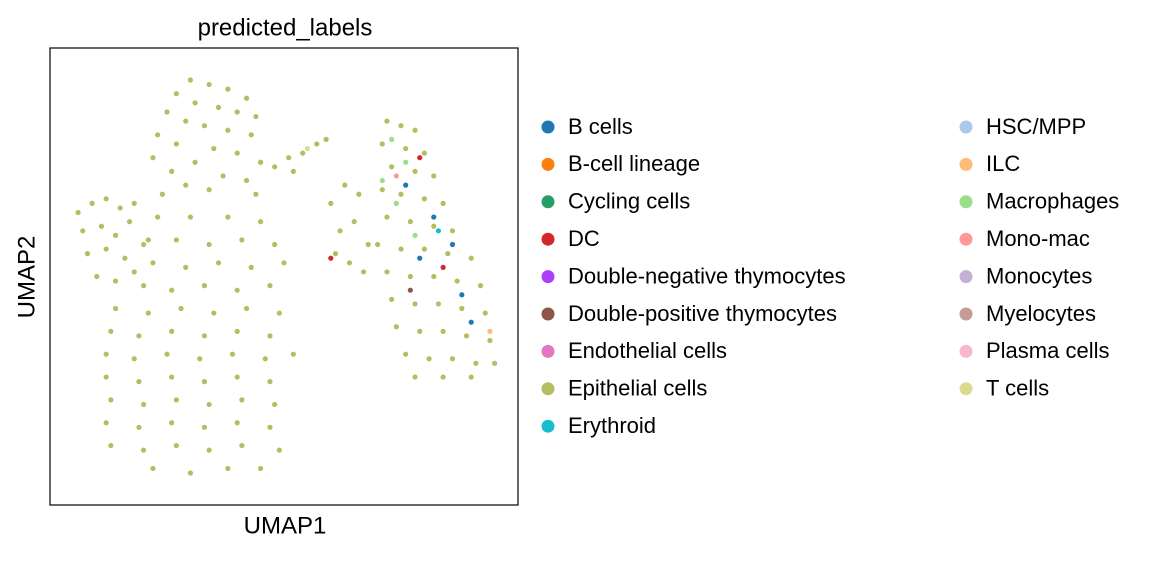 The width and height of the screenshot is (1172, 561). Describe the element at coordinates (26, 277) in the screenshot. I see `y-axis-label: UMAP2` at that location.